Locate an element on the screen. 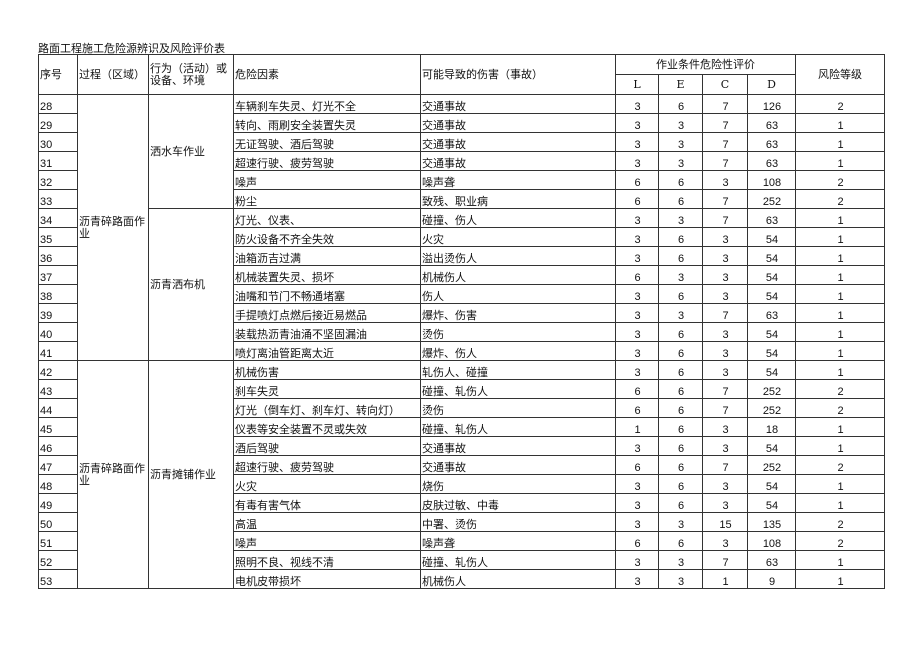  row-number: 49 is located at coordinates (58, 503).